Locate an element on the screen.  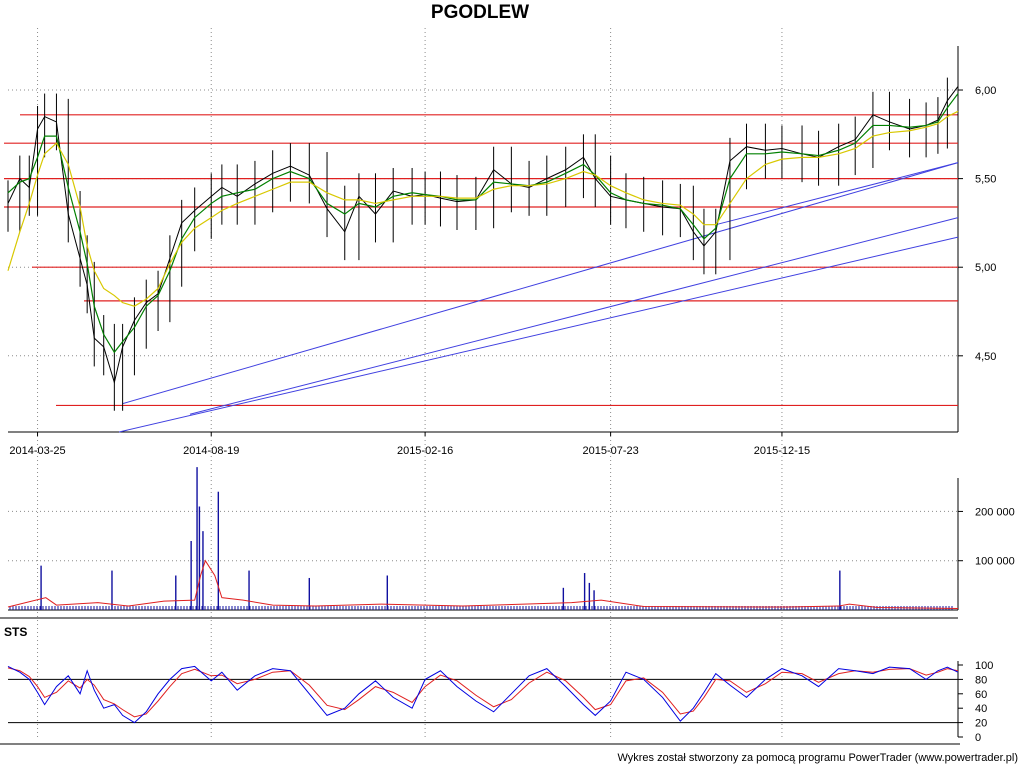
oscillator-tick-label: 20 is located at coordinates (981, 724).